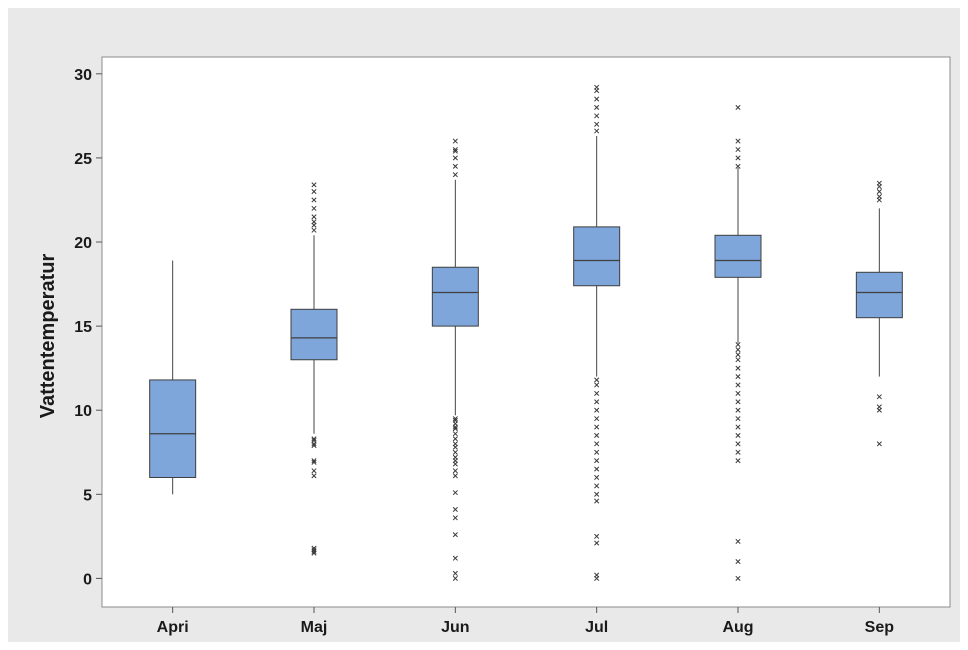  What do you see at coordinates (83, 327) in the screenshot?
I see `y-tick-label: 15` at bounding box center [83, 327].